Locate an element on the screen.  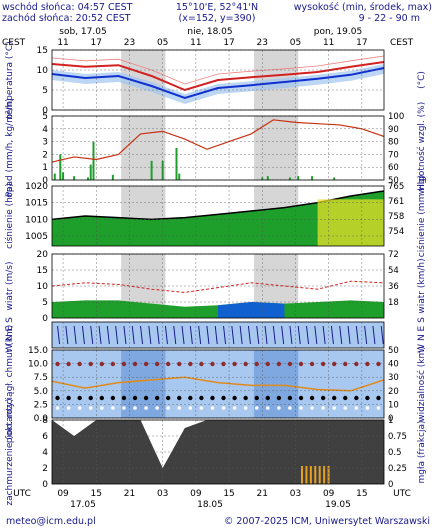
tz-right-bottom: UTC is located at coordinates (402, 494).